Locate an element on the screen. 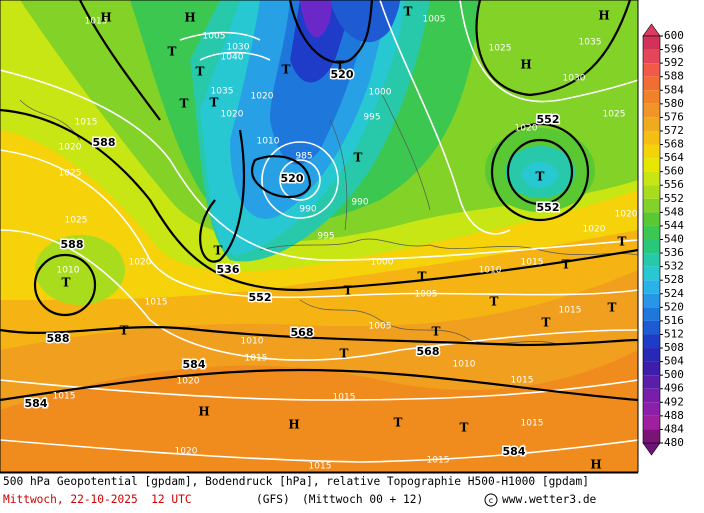  colorbar-tick-label: 552 is located at coordinates (674, 198).